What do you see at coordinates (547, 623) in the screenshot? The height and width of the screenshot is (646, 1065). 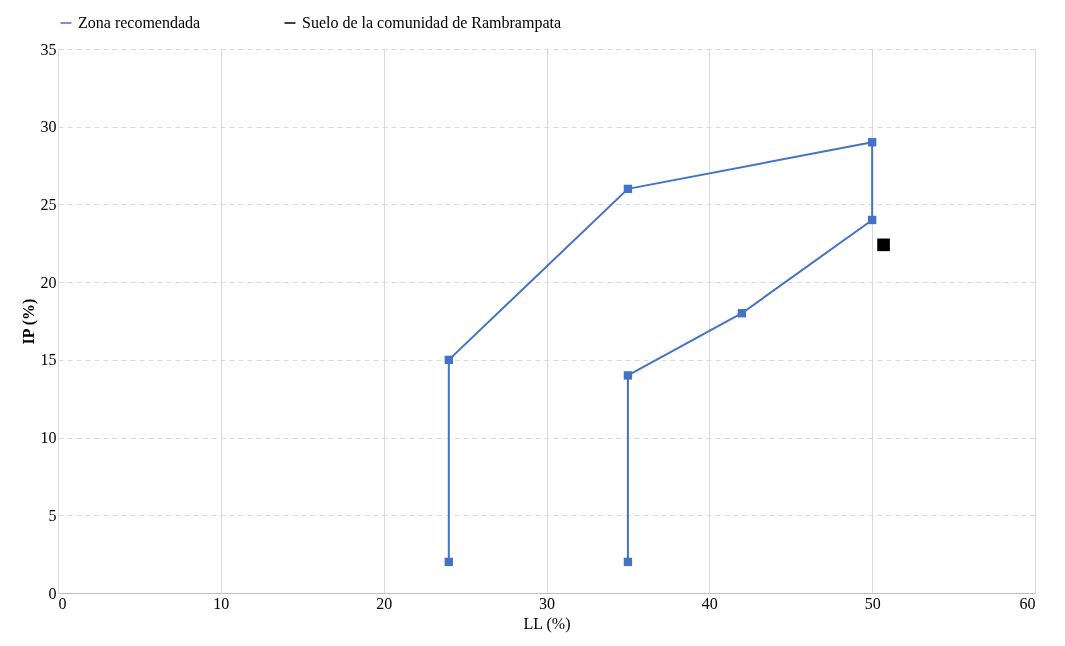 I see `x-axis-title: LL (%)` at bounding box center [547, 623].